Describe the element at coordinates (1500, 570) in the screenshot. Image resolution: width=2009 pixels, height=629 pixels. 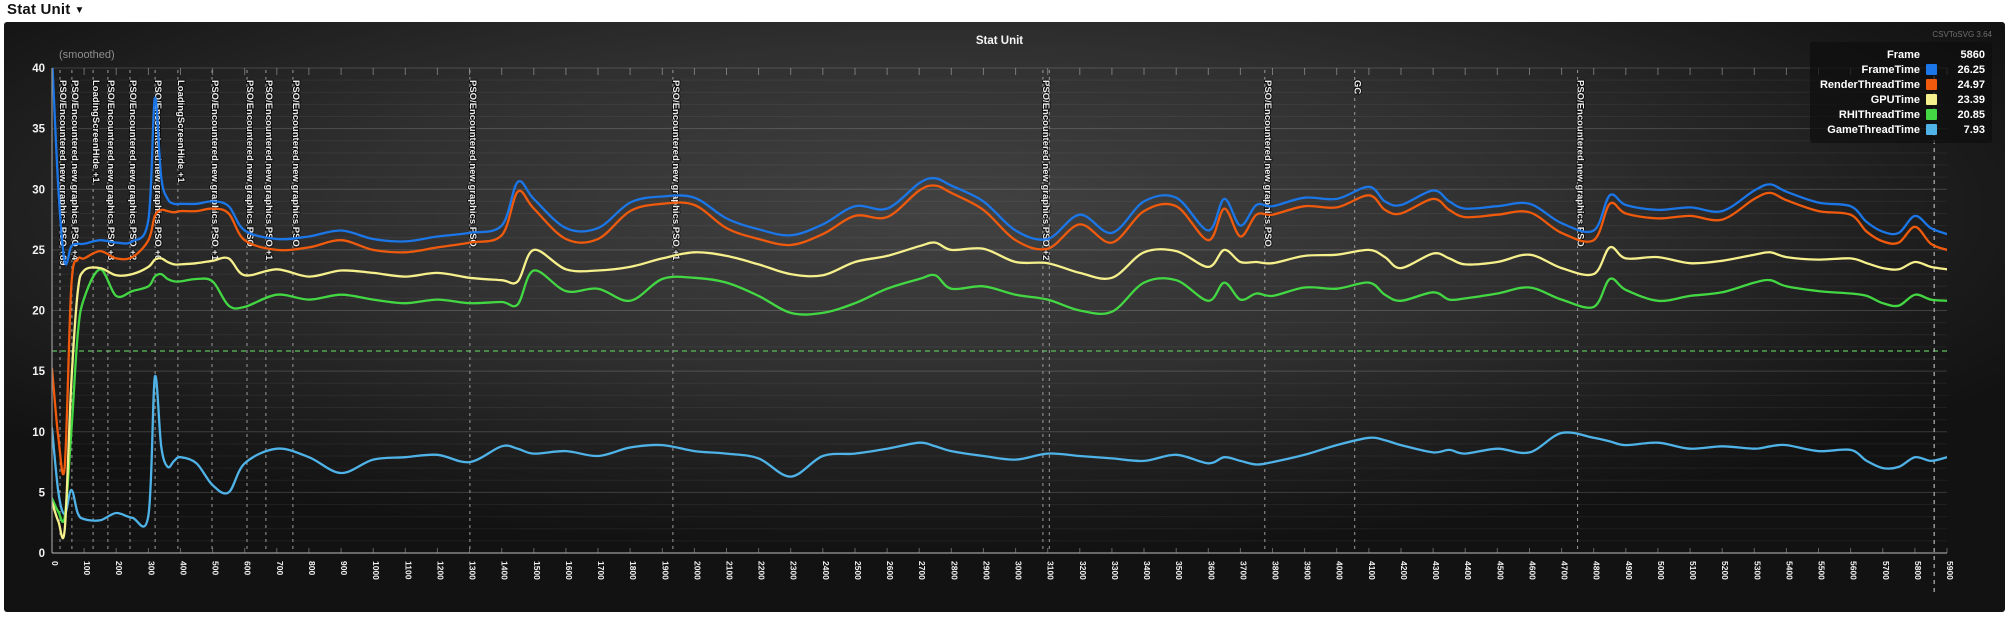
I see `x-tick-label: 4500` at that location.